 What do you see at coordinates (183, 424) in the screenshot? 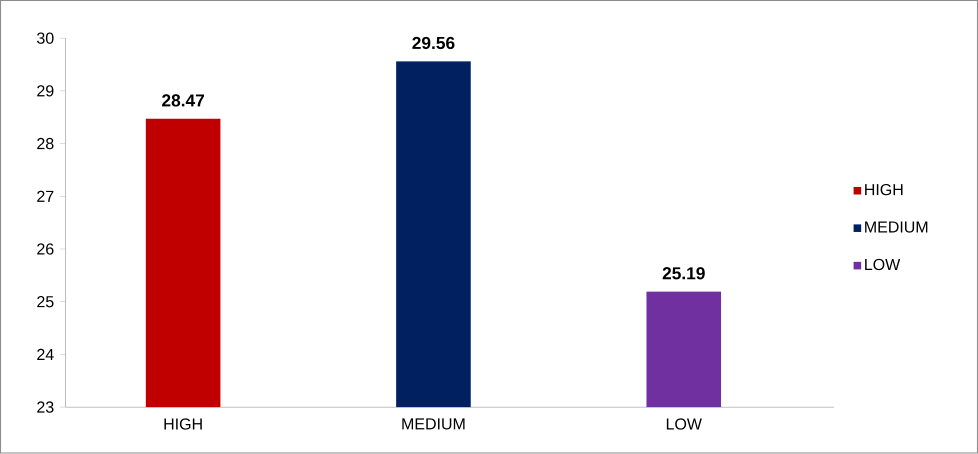
I see `x-tick-label: HIGH` at bounding box center [183, 424].